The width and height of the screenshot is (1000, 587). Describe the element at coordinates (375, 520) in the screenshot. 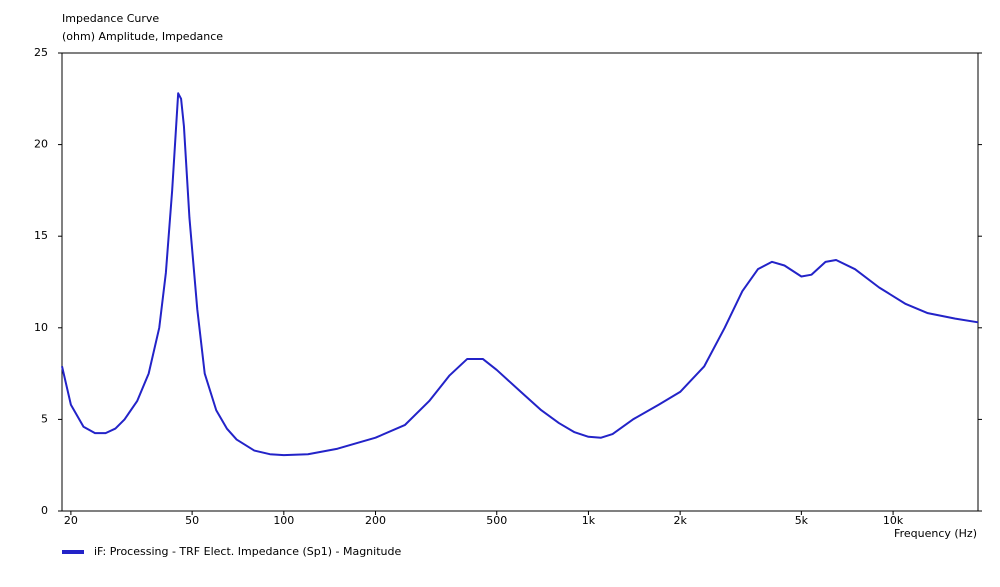

I see `x-tick-label: 200` at that location.